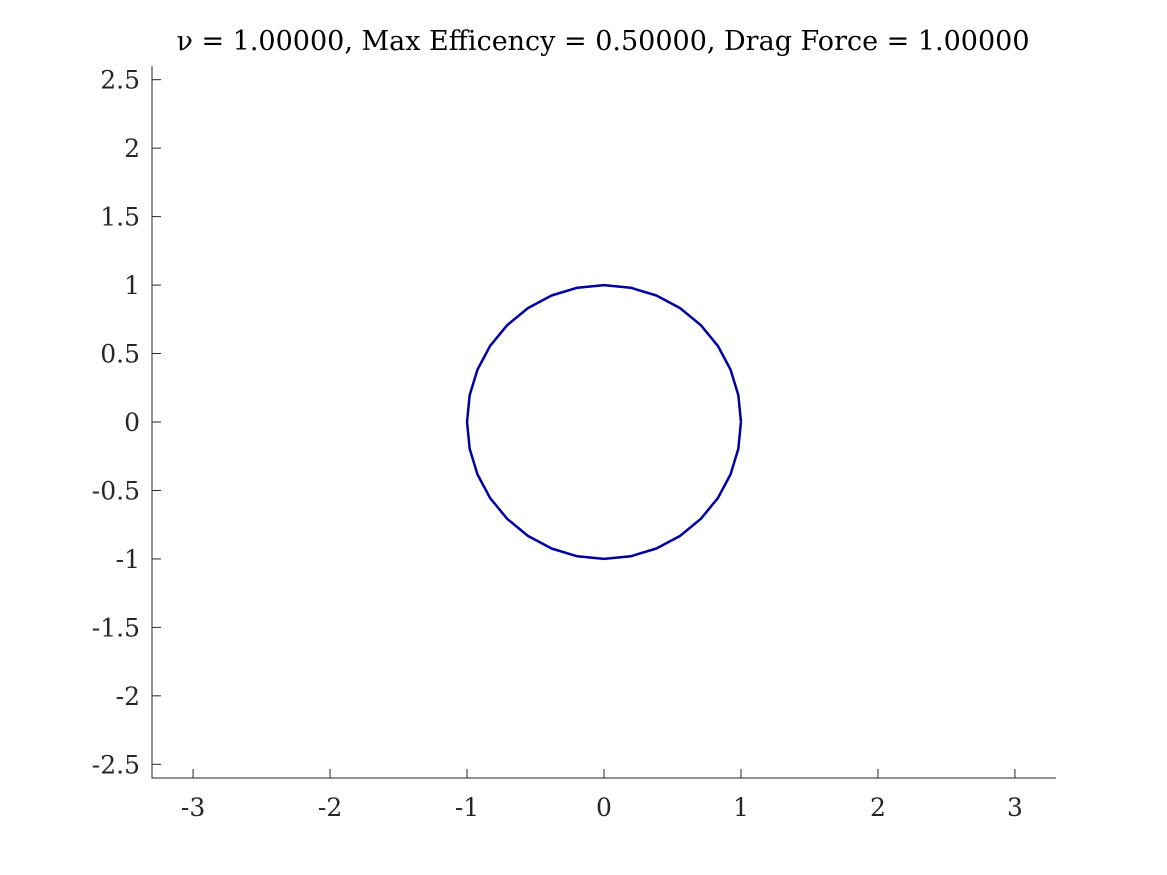  I want to click on y-tick-label: 0, so click(132, 422).